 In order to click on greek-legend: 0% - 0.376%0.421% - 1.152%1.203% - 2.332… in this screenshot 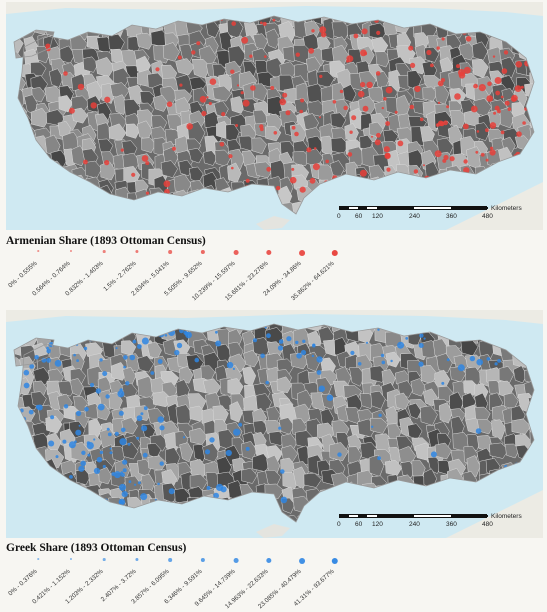, I will do `click(188, 584)`.